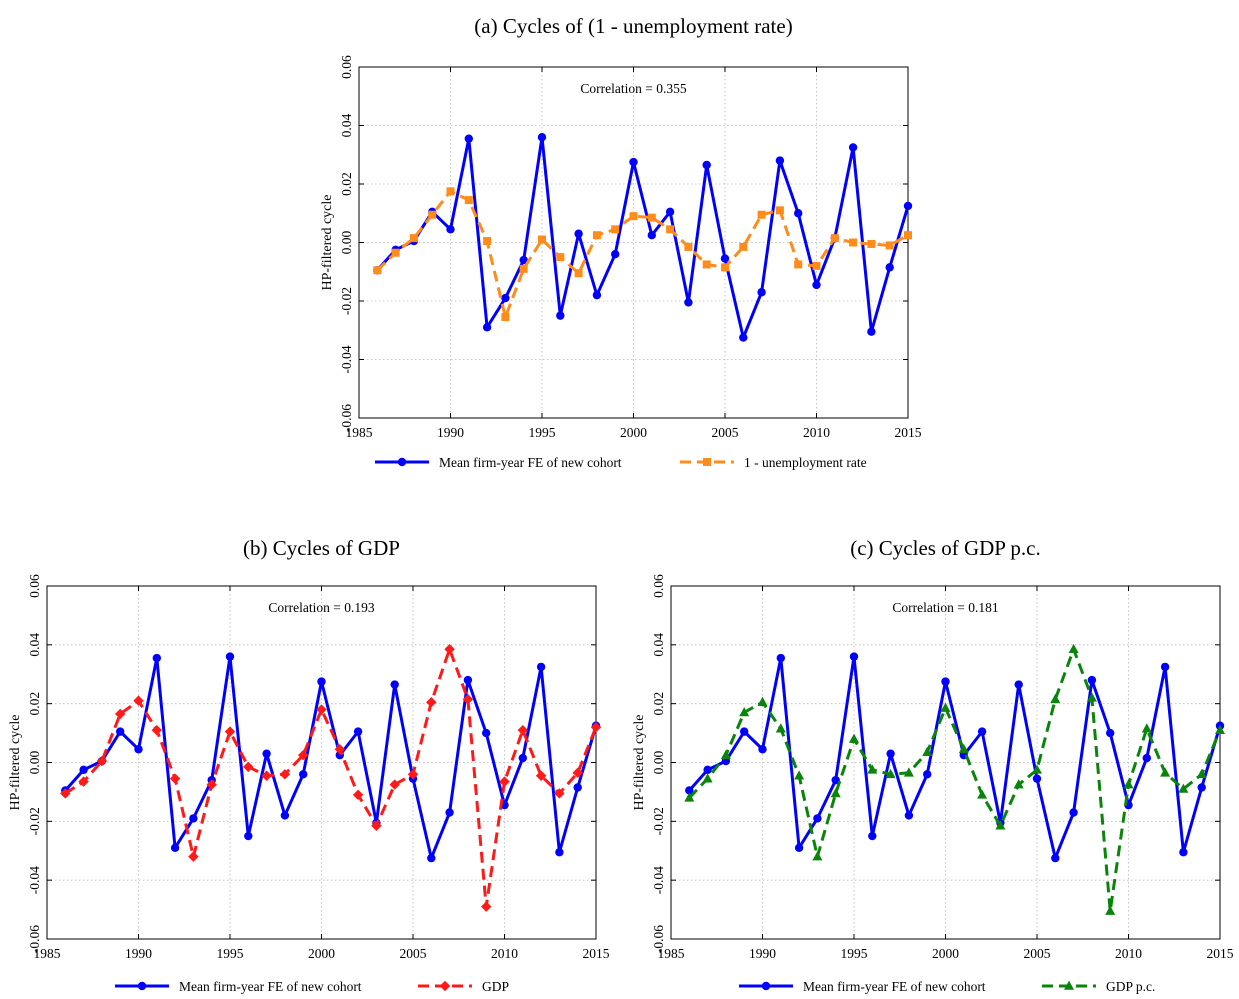 The image size is (1239, 999). I want to click on x-tick-label: 2000, so click(945, 953).